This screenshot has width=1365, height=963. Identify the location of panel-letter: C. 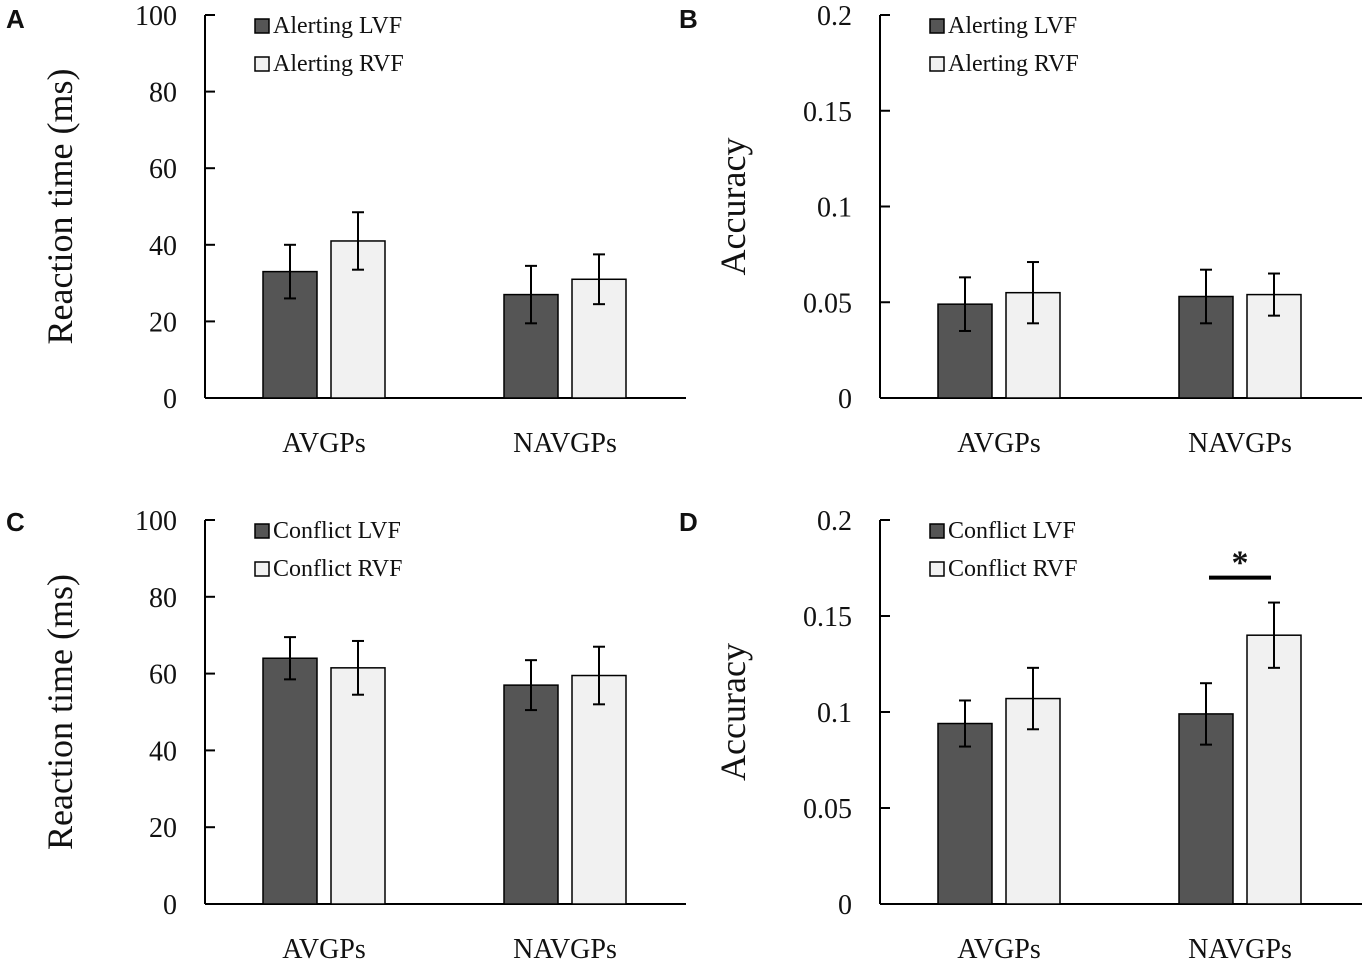
(15, 522).